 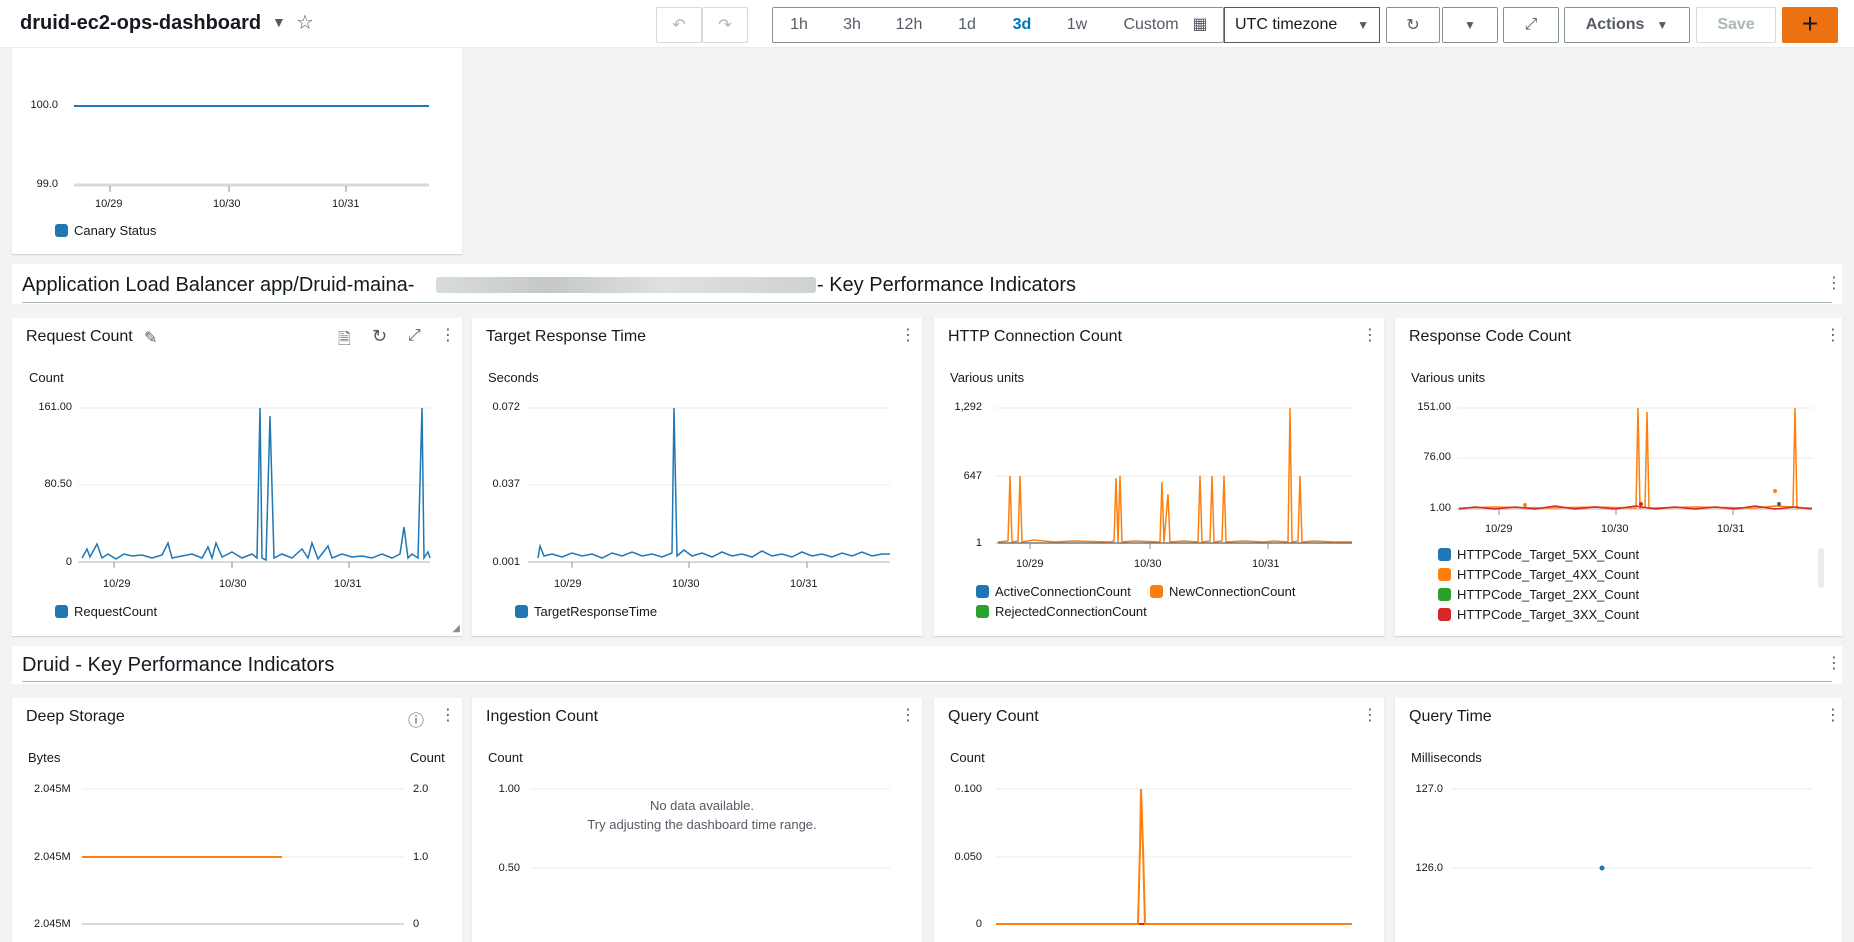 What do you see at coordinates (456, 628) in the screenshot?
I see `resize-handle-icon: ◢` at bounding box center [456, 628].